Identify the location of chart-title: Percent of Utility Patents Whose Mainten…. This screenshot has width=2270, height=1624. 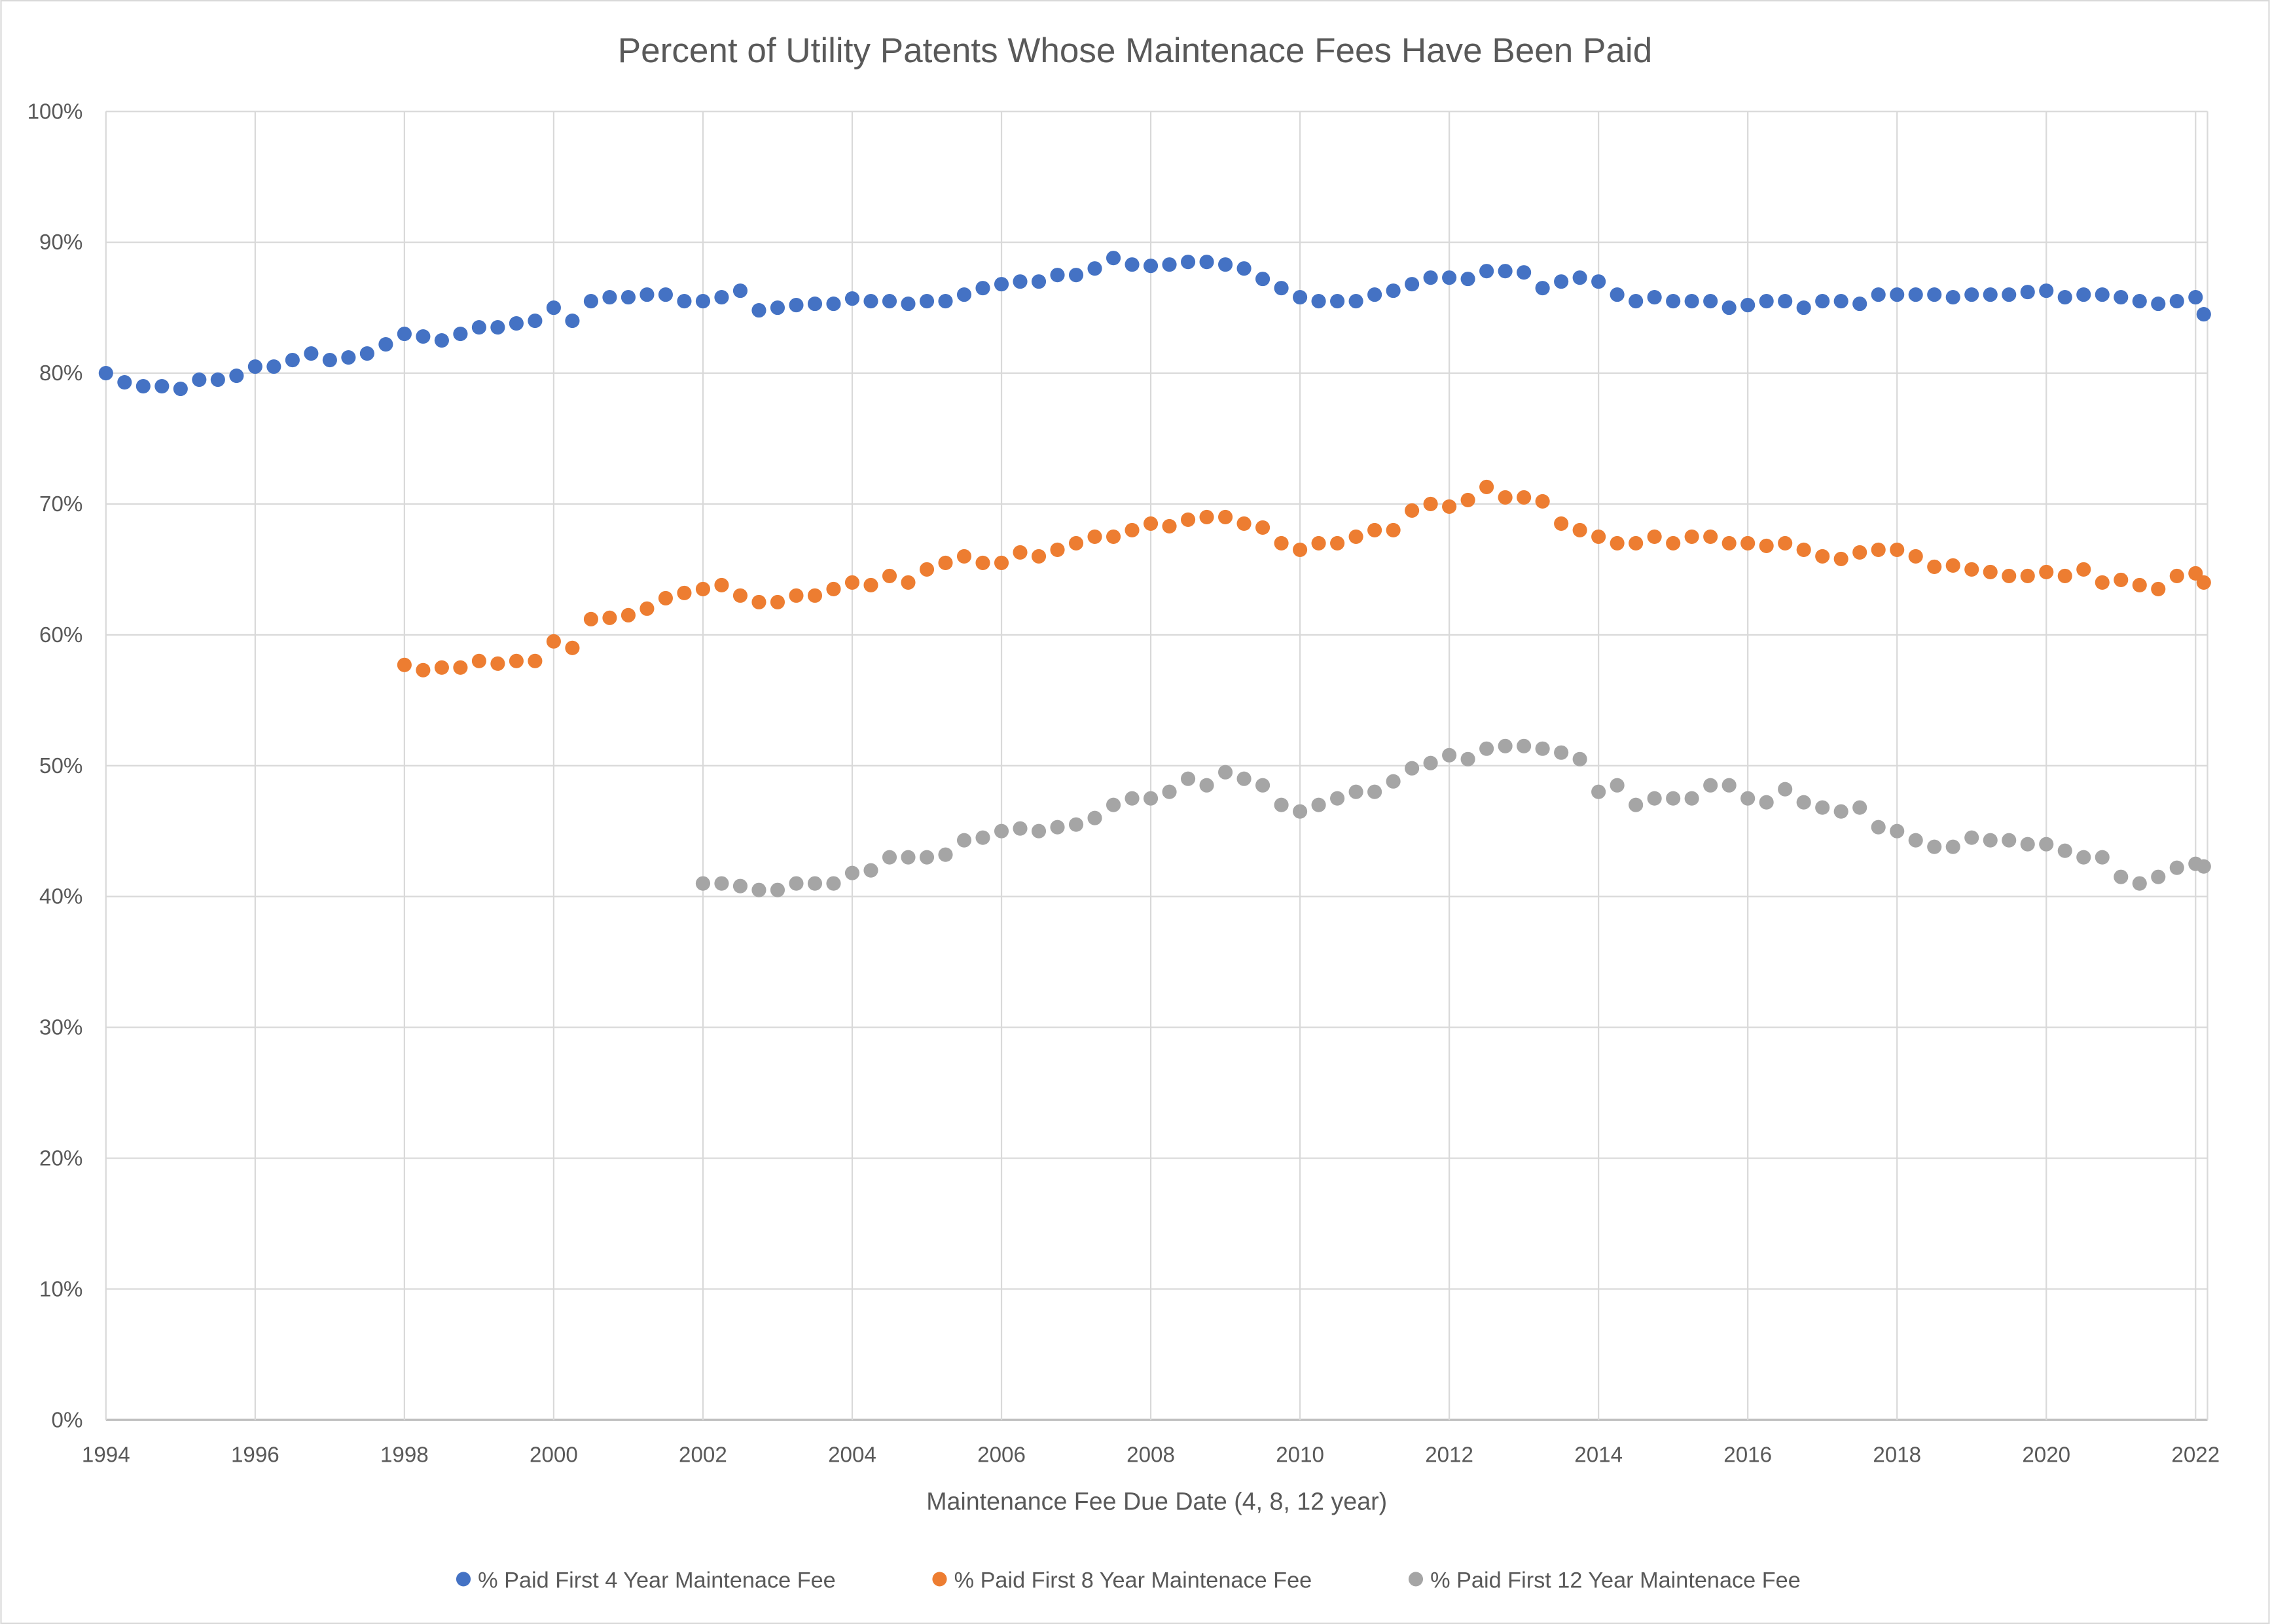
(1135, 50).